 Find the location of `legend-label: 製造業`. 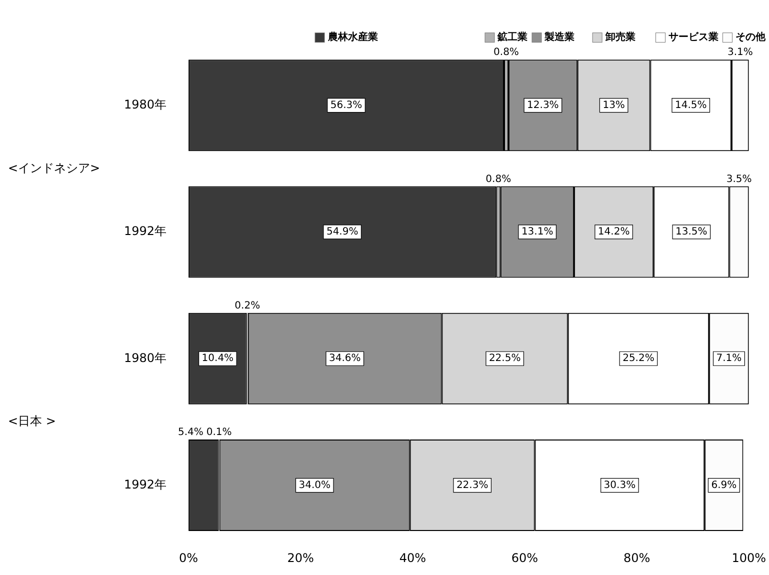

legend-label: 製造業 is located at coordinates (559, 37).